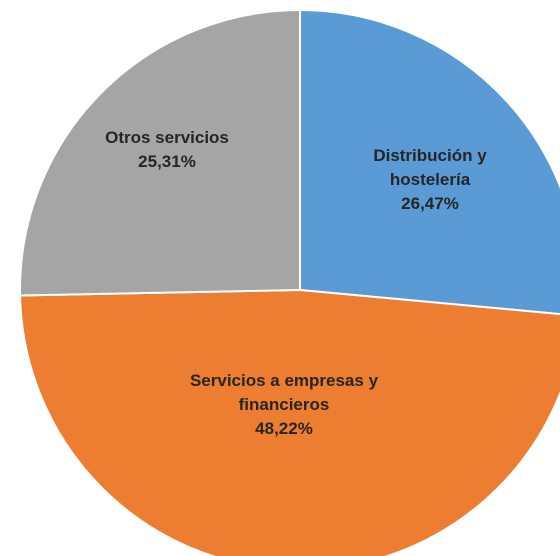 This screenshot has width=560, height=556. Describe the element at coordinates (284, 428) in the screenshot. I see `value-label: 48,22%` at that location.